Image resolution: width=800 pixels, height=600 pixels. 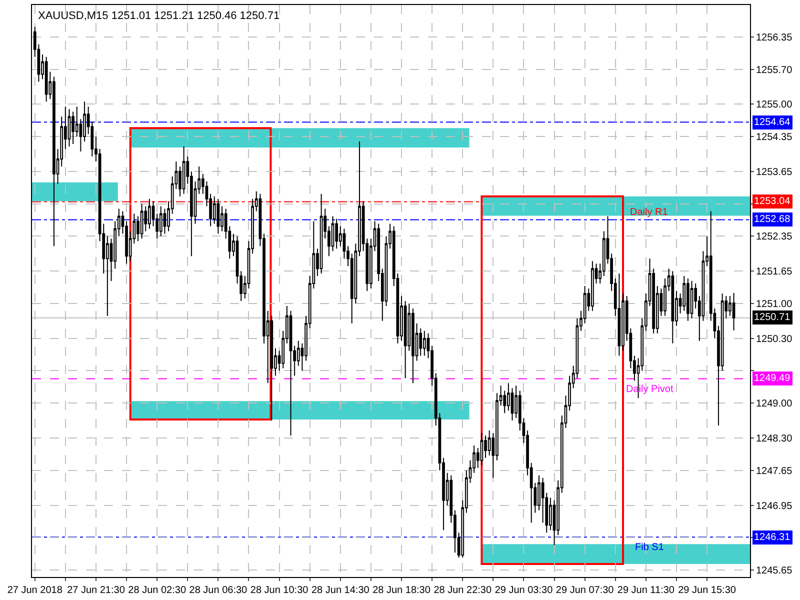 What do you see at coordinates (279, 590) in the screenshot?
I see `x-tick-label: 28 Jun 10:30` at bounding box center [279, 590].